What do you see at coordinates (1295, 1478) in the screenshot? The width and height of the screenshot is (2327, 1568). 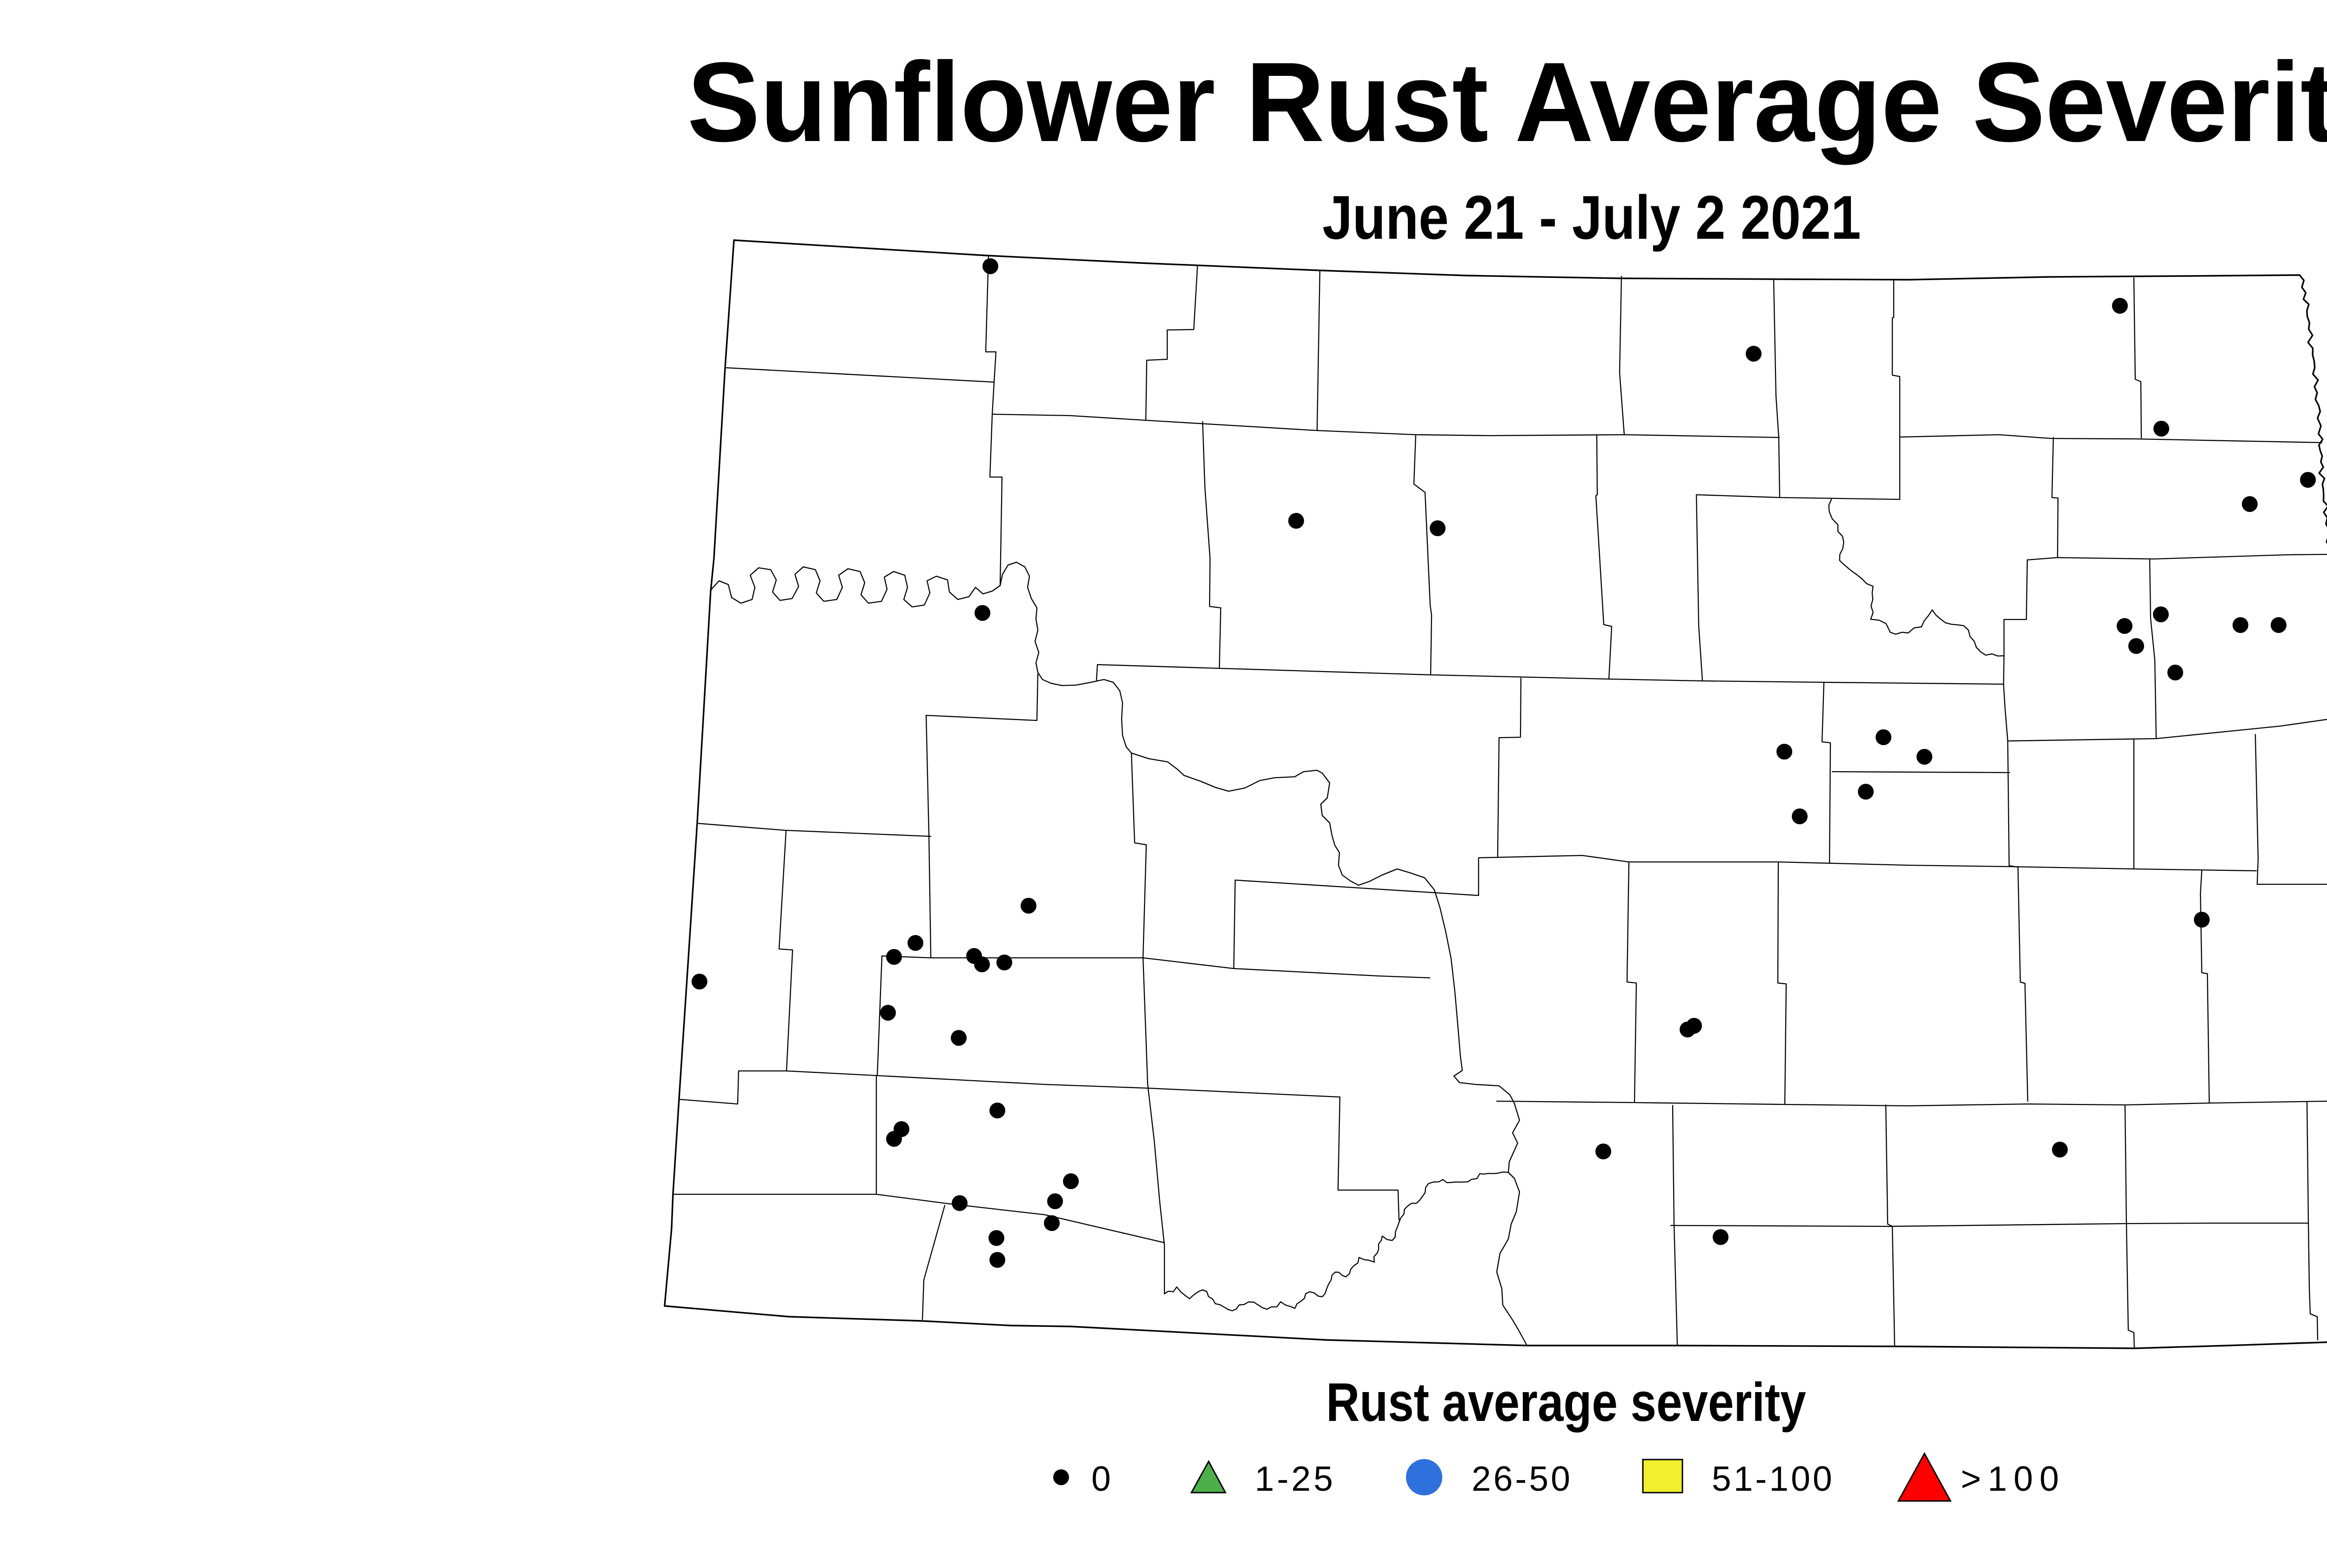 I see `svg-text: 1-25` at bounding box center [1295, 1478].